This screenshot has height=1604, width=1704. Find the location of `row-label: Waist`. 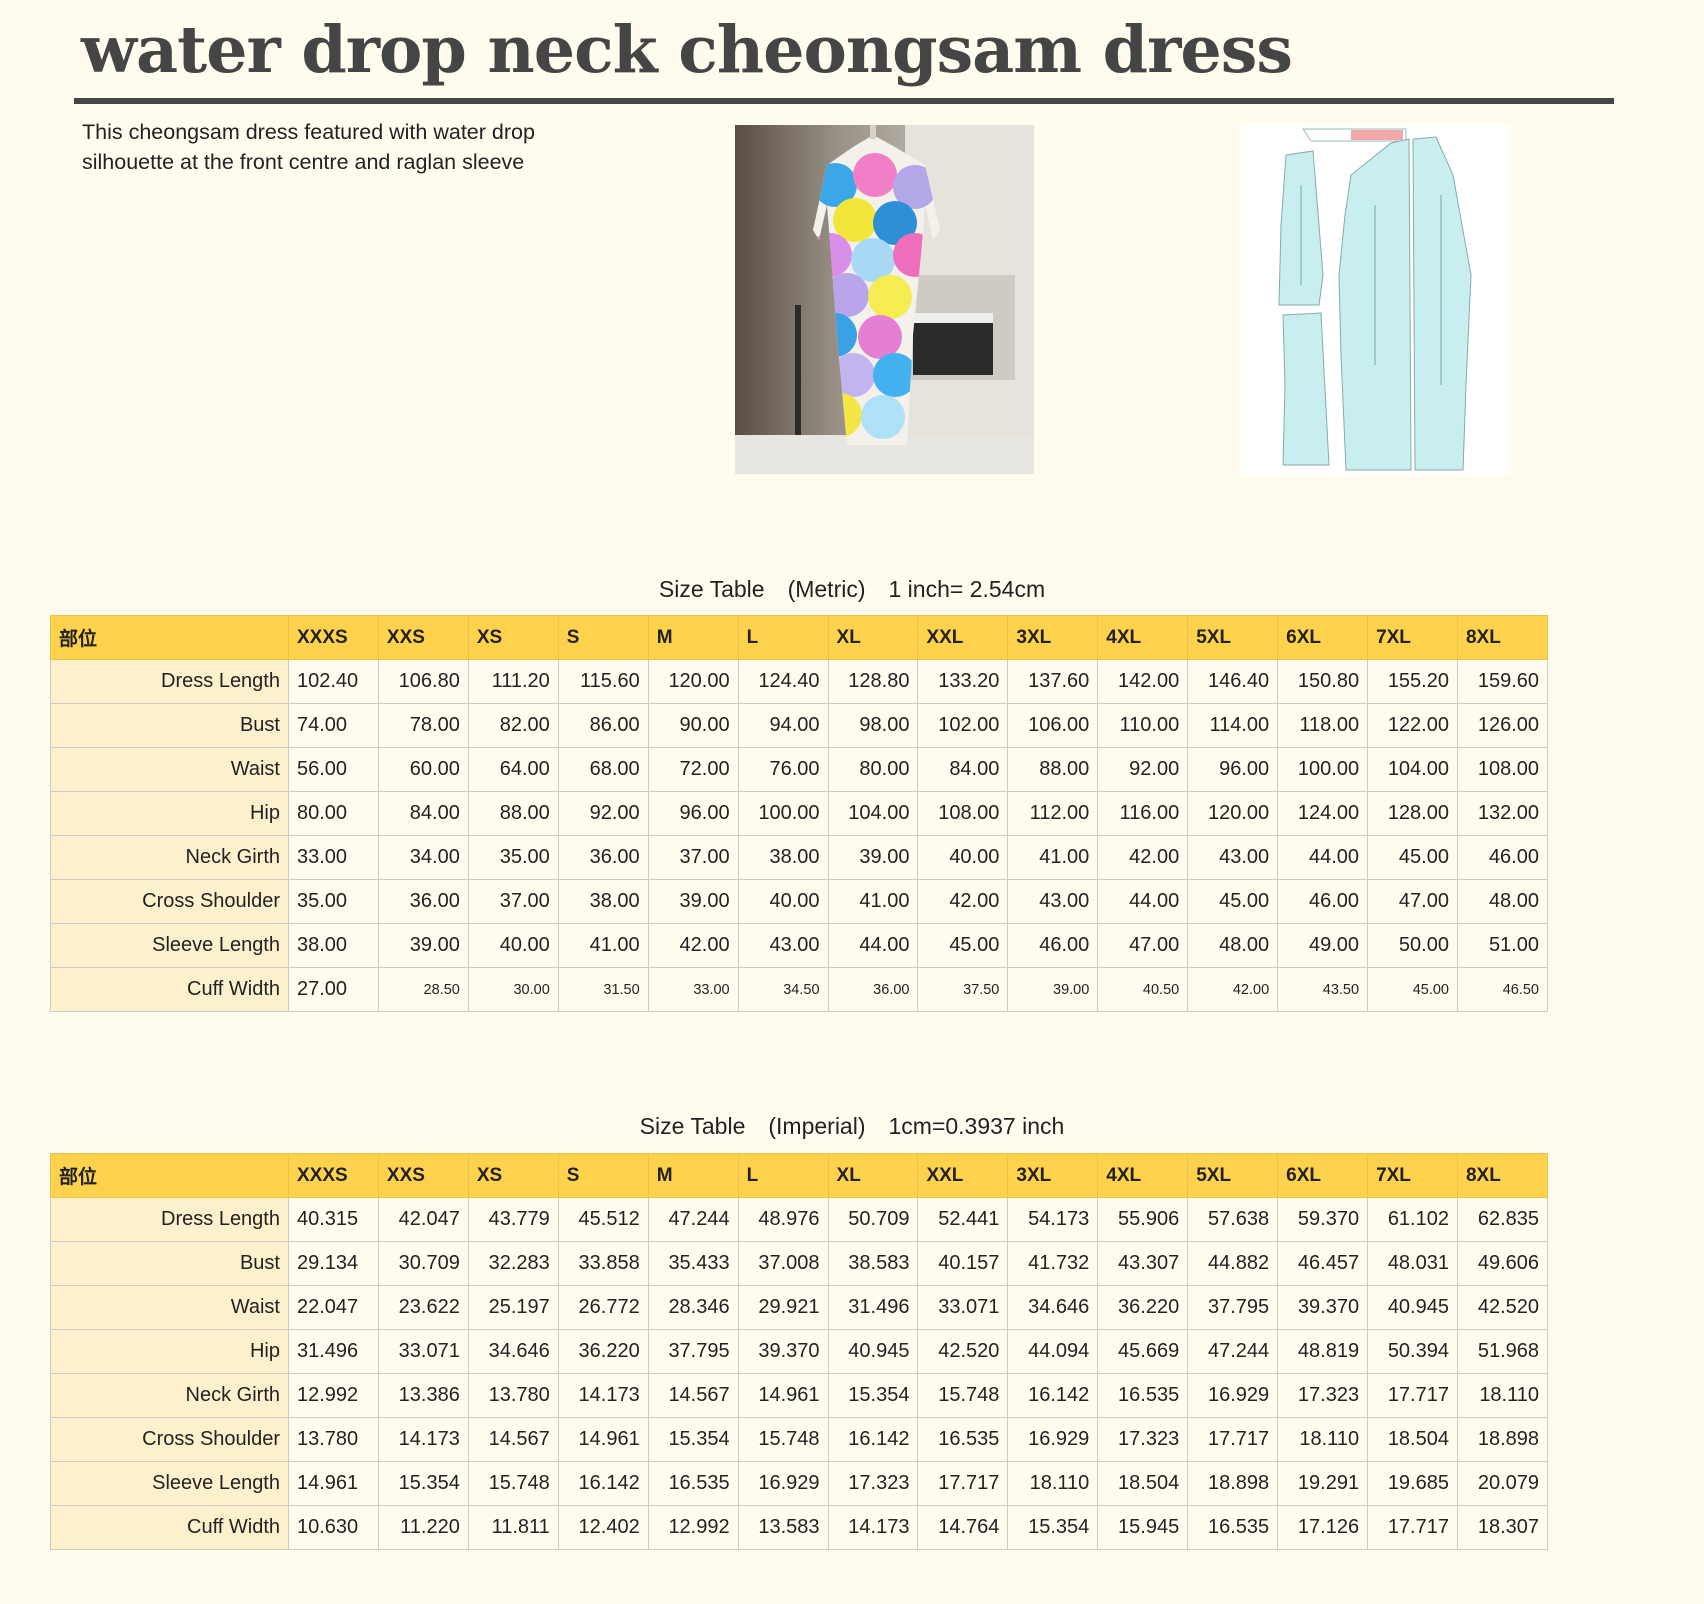

row-label: Waist is located at coordinates (169, 769).